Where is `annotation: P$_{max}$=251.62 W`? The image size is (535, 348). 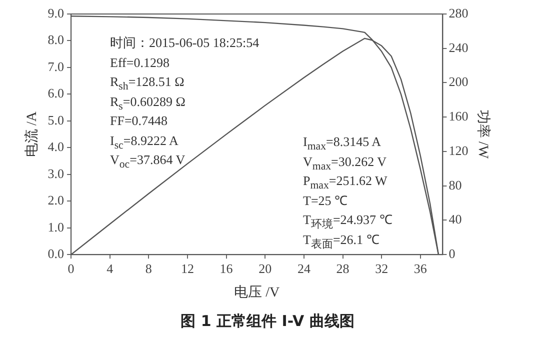
annotation: P$_{max}$=251.62 W is located at coordinates (345, 182).